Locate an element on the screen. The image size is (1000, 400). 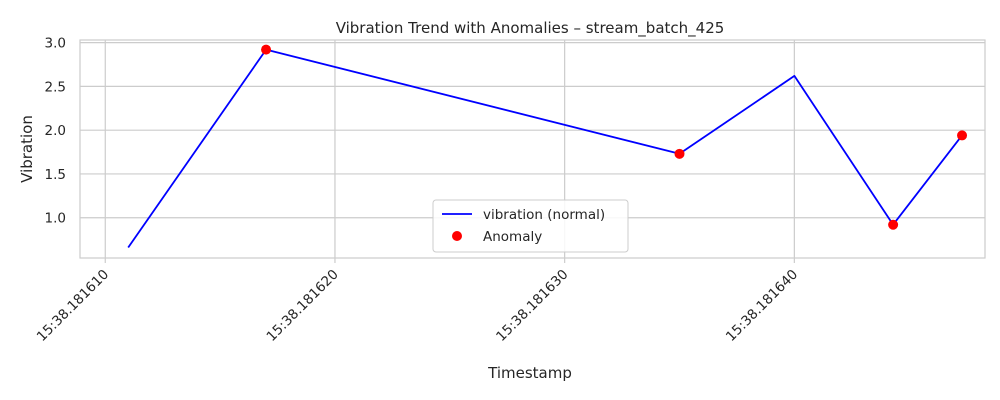
y-tick-label: 3.0 is located at coordinates (55, 44).